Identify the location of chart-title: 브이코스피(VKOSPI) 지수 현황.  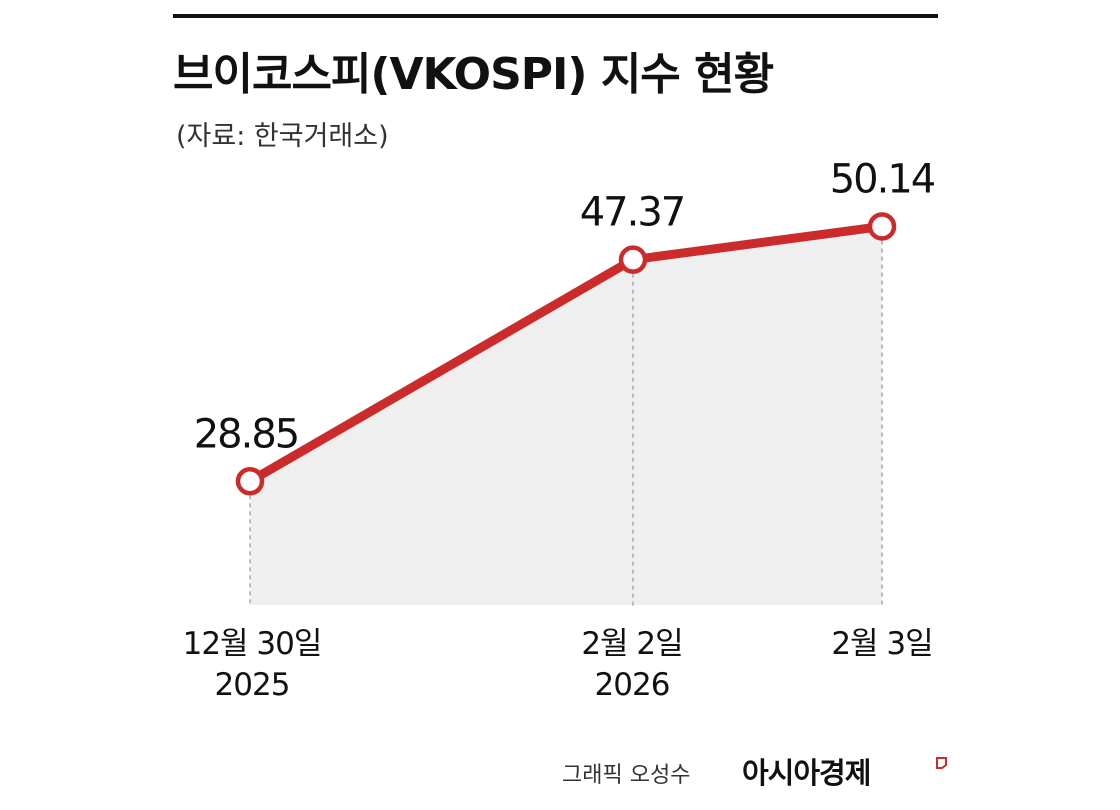
(473, 74).